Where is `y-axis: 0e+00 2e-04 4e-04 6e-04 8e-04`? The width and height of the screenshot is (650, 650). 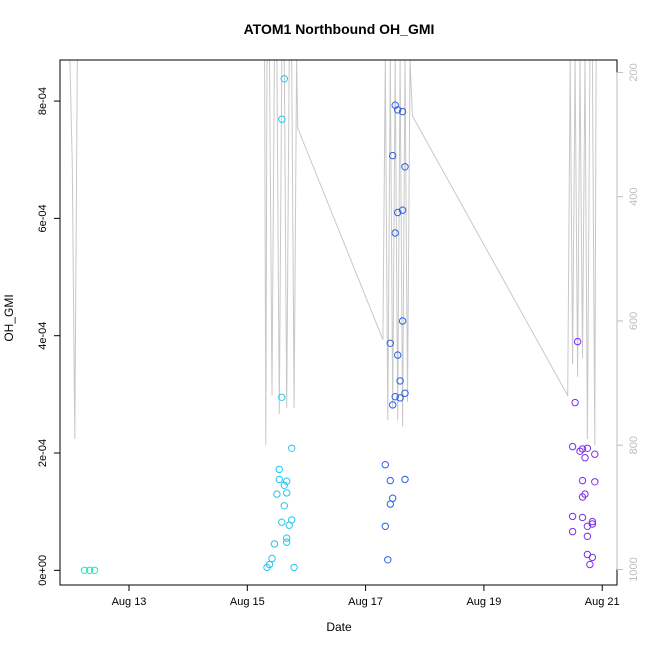 y-axis: 0e+00 2e-04 4e-04 6e-04 8e-04 is located at coordinates (48, 336).